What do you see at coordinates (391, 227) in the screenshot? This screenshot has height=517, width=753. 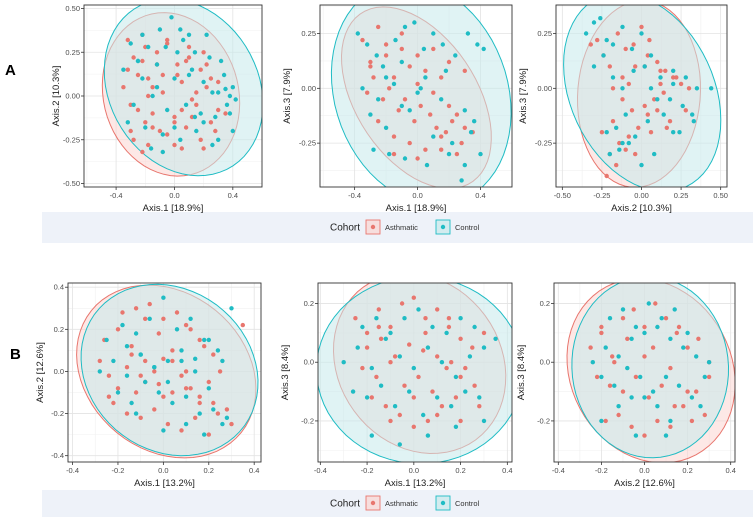 I see `legend-item-asthmatic: Asthmatic` at bounding box center [391, 227].